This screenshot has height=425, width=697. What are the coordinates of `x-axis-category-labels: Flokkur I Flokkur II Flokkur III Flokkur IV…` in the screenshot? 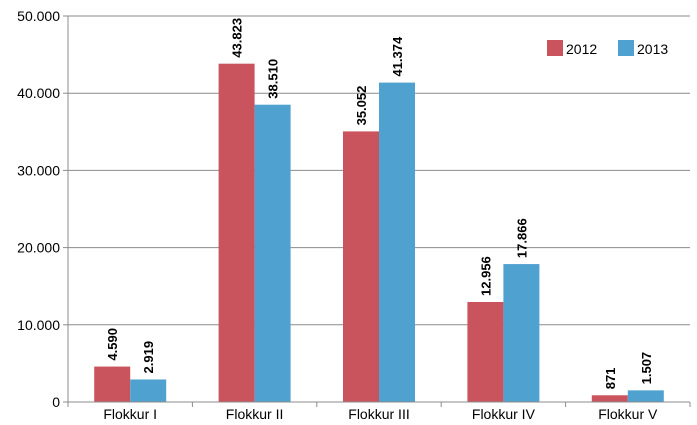 It's located at (380, 414).